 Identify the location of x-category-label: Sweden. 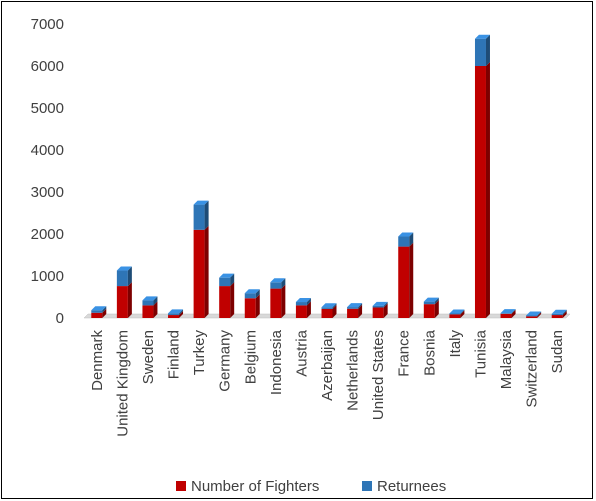
(148, 357).